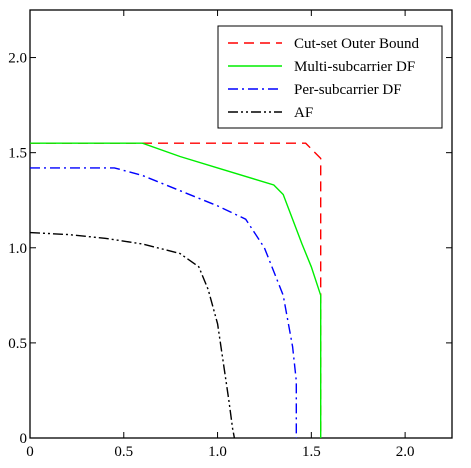 This screenshot has width=471, height=468. What do you see at coordinates (217, 452) in the screenshot?
I see `x-tick-label-2: 1.0` at bounding box center [217, 452].